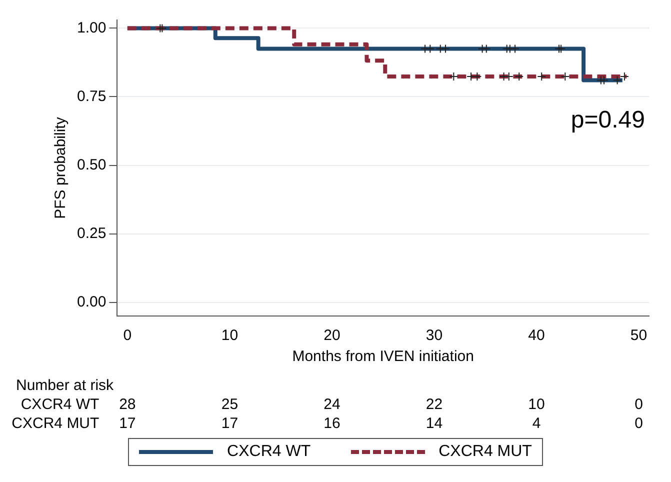  I want to click on legend-label: CXCR4 MUT, so click(485, 452).